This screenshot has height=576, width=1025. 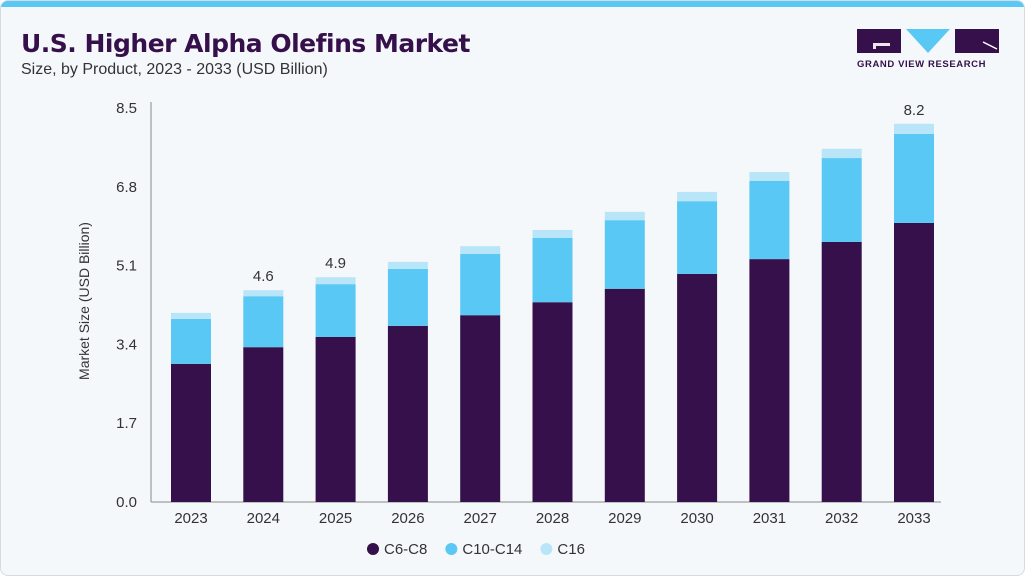 What do you see at coordinates (697, 237) in the screenshot?
I see `bar-c10-c14-2030` at bounding box center [697, 237].